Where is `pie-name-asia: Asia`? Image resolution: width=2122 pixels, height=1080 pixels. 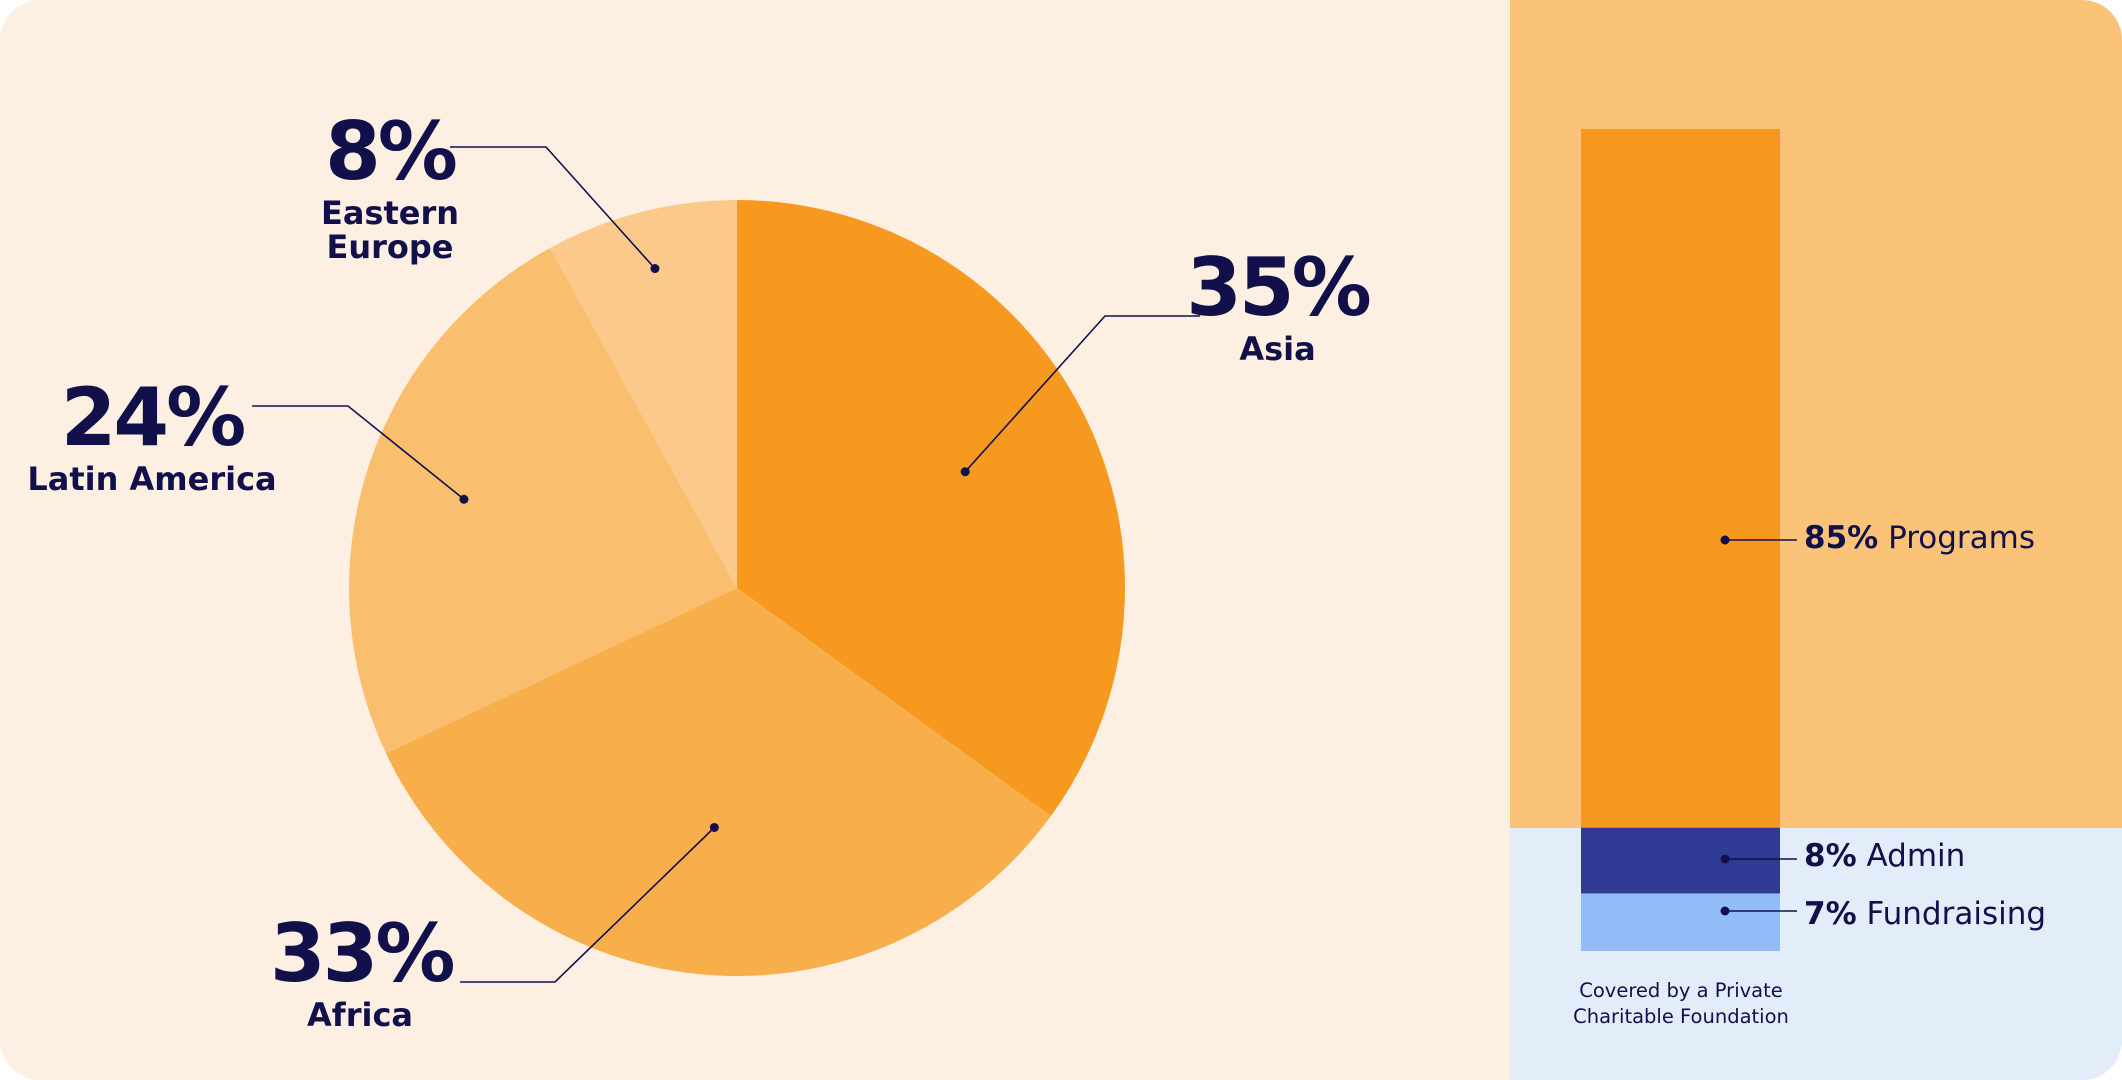
pie-name-asia: Asia is located at coordinates (1277, 349).